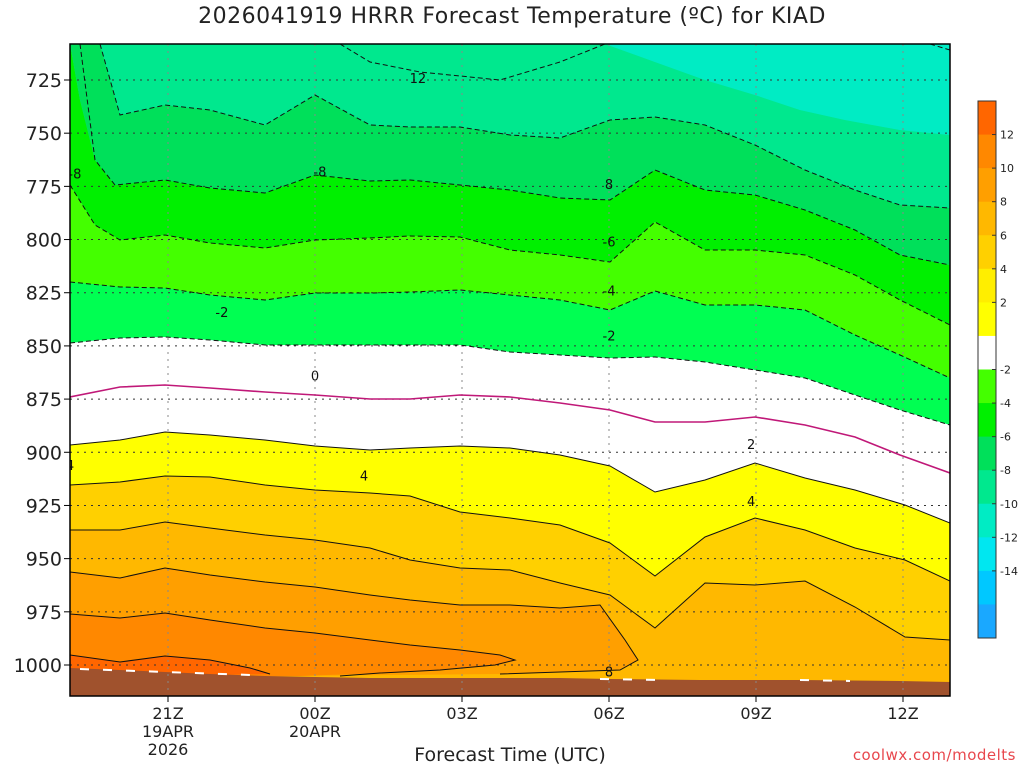 This screenshot has height=768, width=1024. Describe the element at coordinates (608, 713) in the screenshot. I see `x-tick-label: 06Z` at that location.